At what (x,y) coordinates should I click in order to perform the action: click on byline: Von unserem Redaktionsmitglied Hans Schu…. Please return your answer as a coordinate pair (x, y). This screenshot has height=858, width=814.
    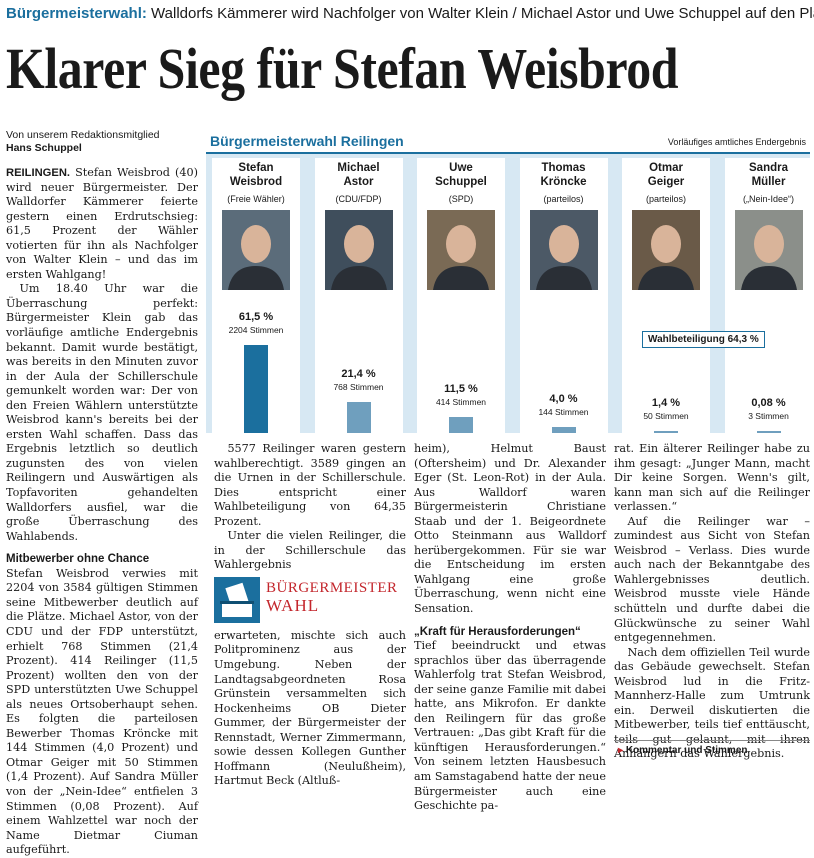
    Looking at the image, I should click on (83, 142).